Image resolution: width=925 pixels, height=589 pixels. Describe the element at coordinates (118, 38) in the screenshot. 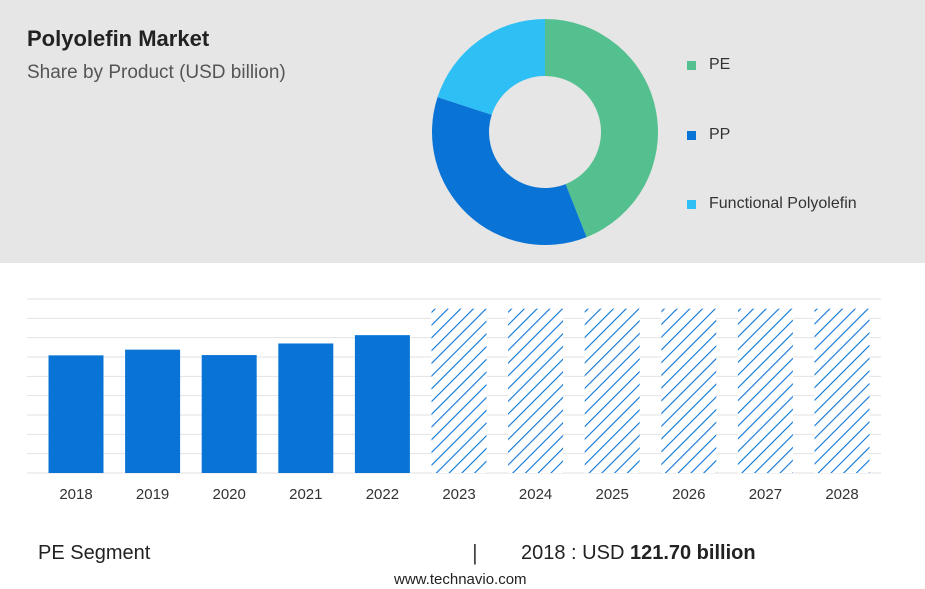

I see `chart-title: Polyolefin Market` at that location.